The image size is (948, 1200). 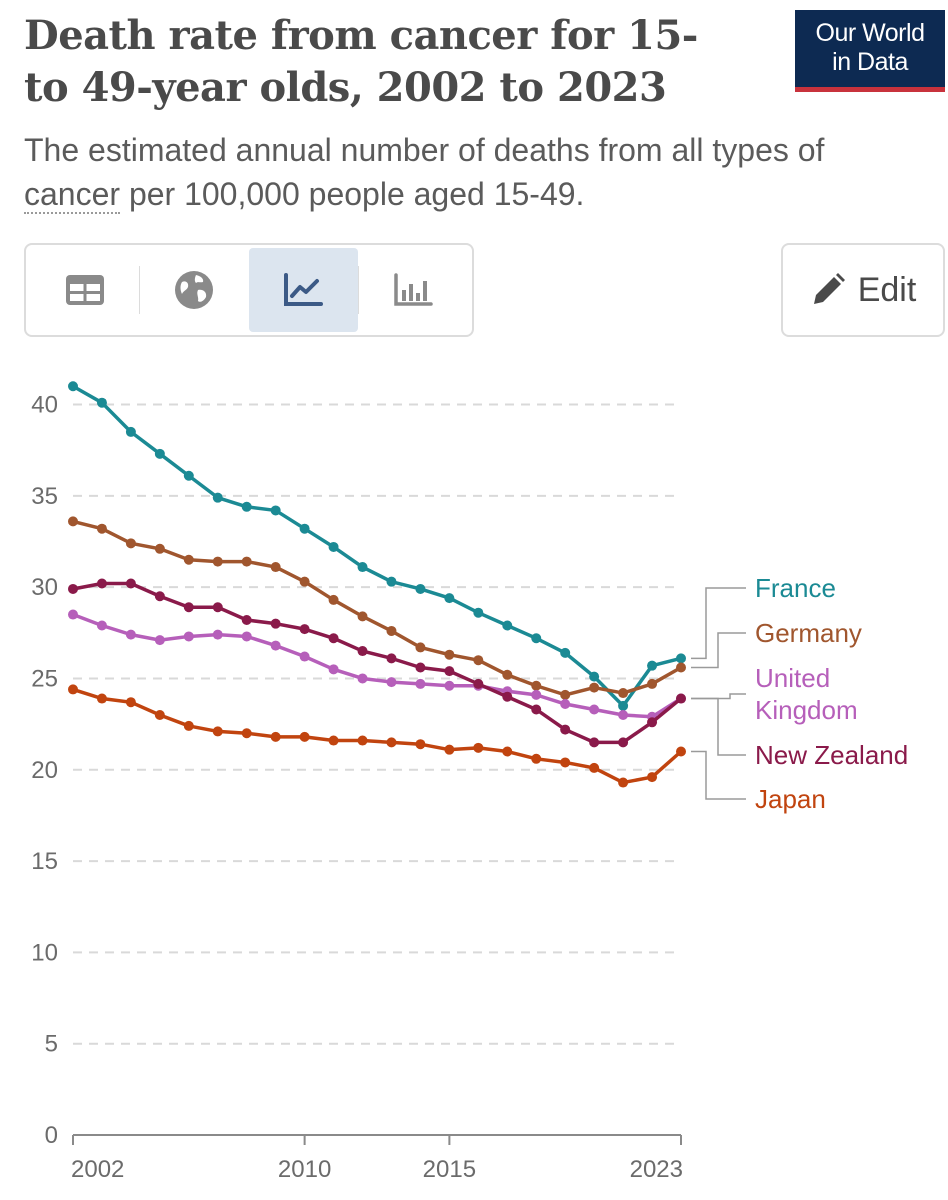 What do you see at coordinates (795, 588) in the screenshot?
I see `legend-label-france: France` at bounding box center [795, 588].